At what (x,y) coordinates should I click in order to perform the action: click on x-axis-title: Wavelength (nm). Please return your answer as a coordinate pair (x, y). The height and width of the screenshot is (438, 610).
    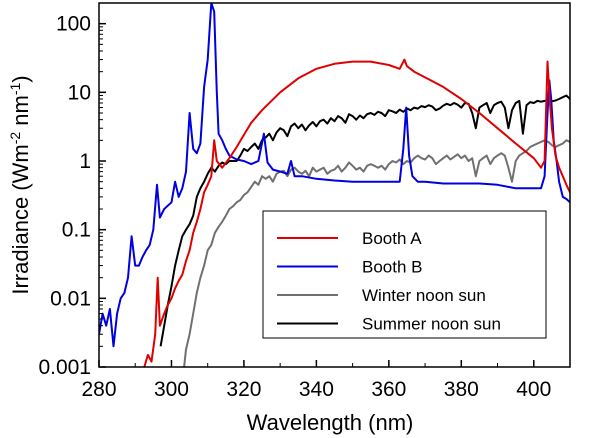
    Looking at the image, I should click on (330, 422).